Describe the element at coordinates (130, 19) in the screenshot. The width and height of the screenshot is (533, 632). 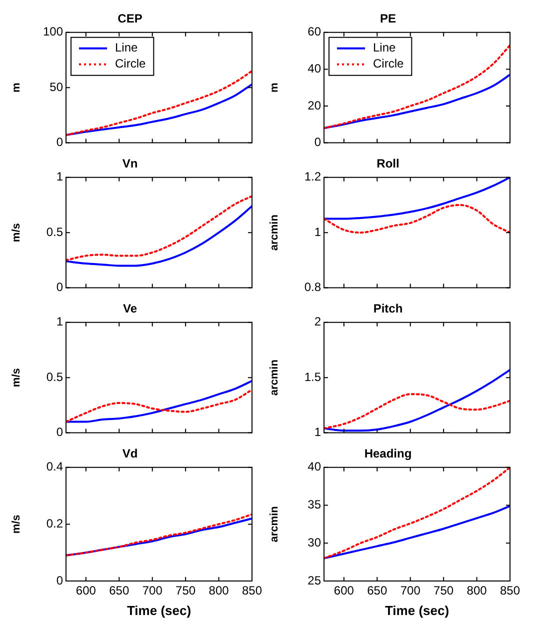
I see `chart-title: CEP` at that location.